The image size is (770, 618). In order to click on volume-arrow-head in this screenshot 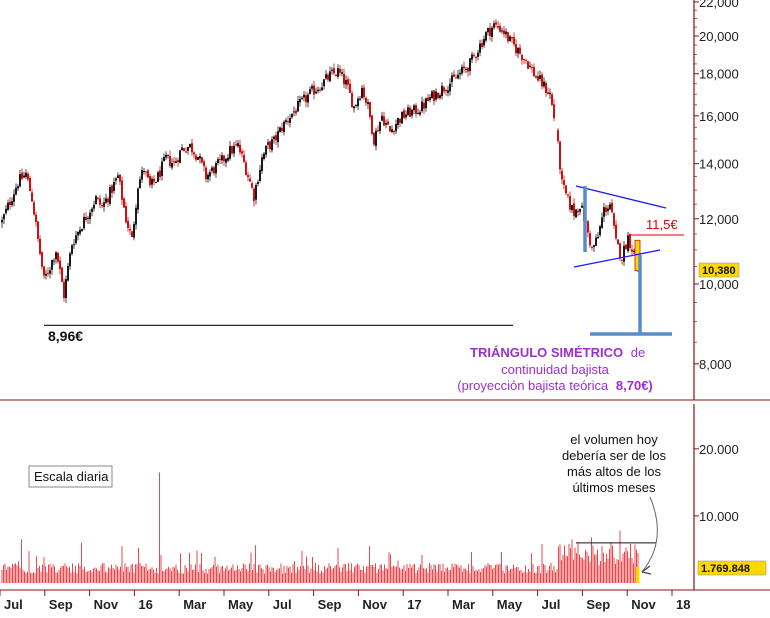, I will do `click(646, 570)`.